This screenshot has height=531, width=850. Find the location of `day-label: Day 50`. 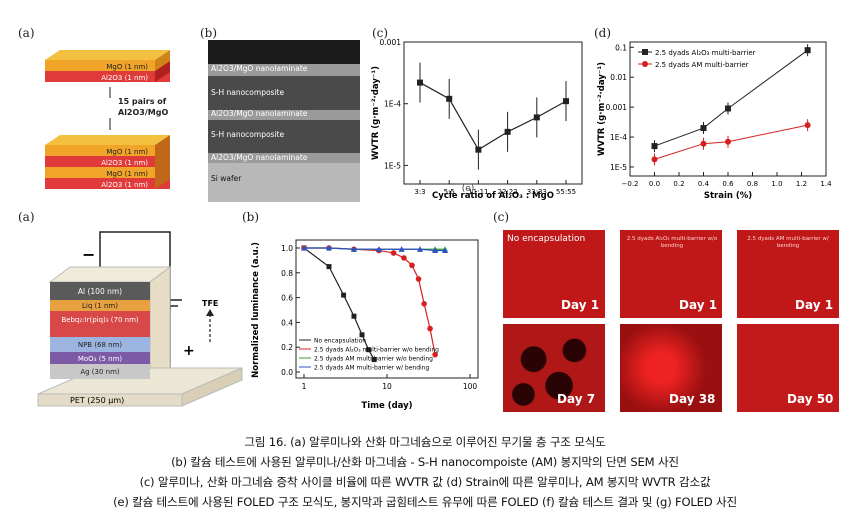

day-label: Day 50 is located at coordinates (810, 399).